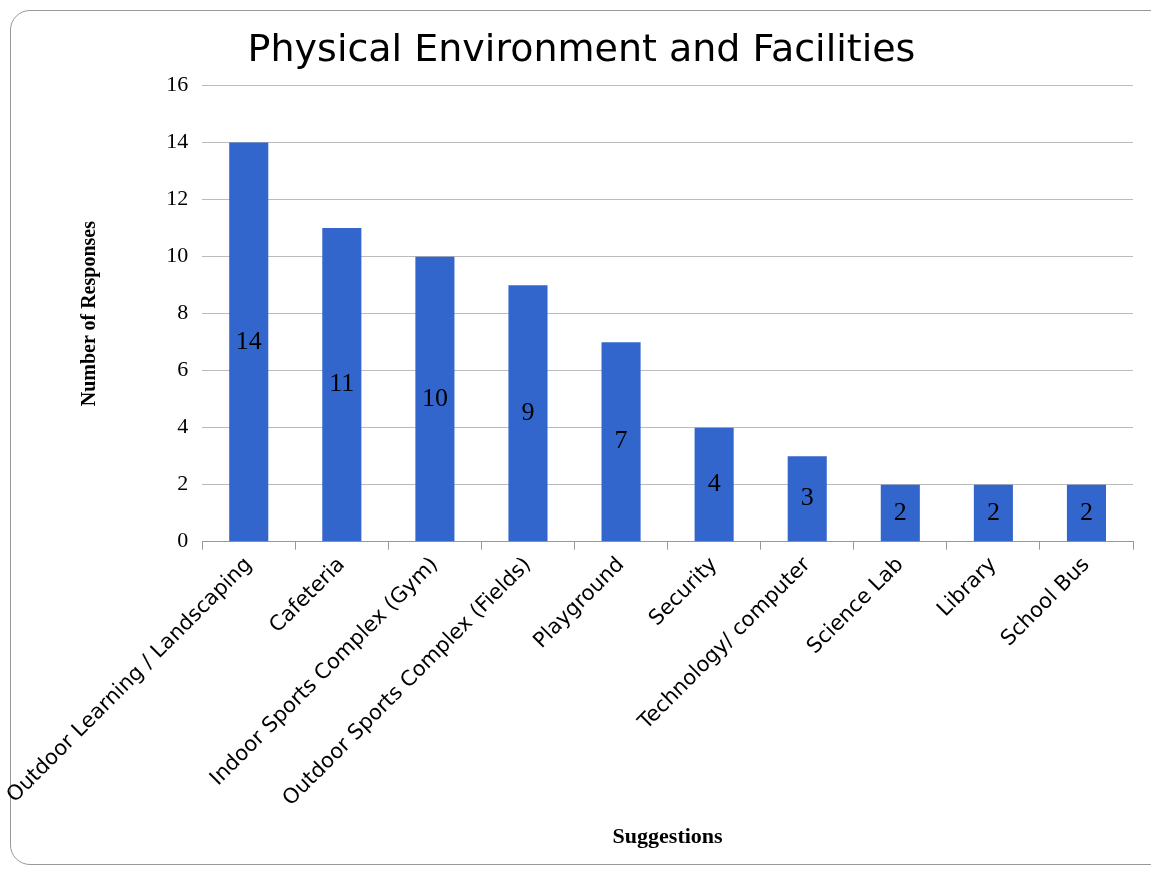 The height and width of the screenshot is (875, 1151). I want to click on y-tick-label: 6, so click(183, 369).